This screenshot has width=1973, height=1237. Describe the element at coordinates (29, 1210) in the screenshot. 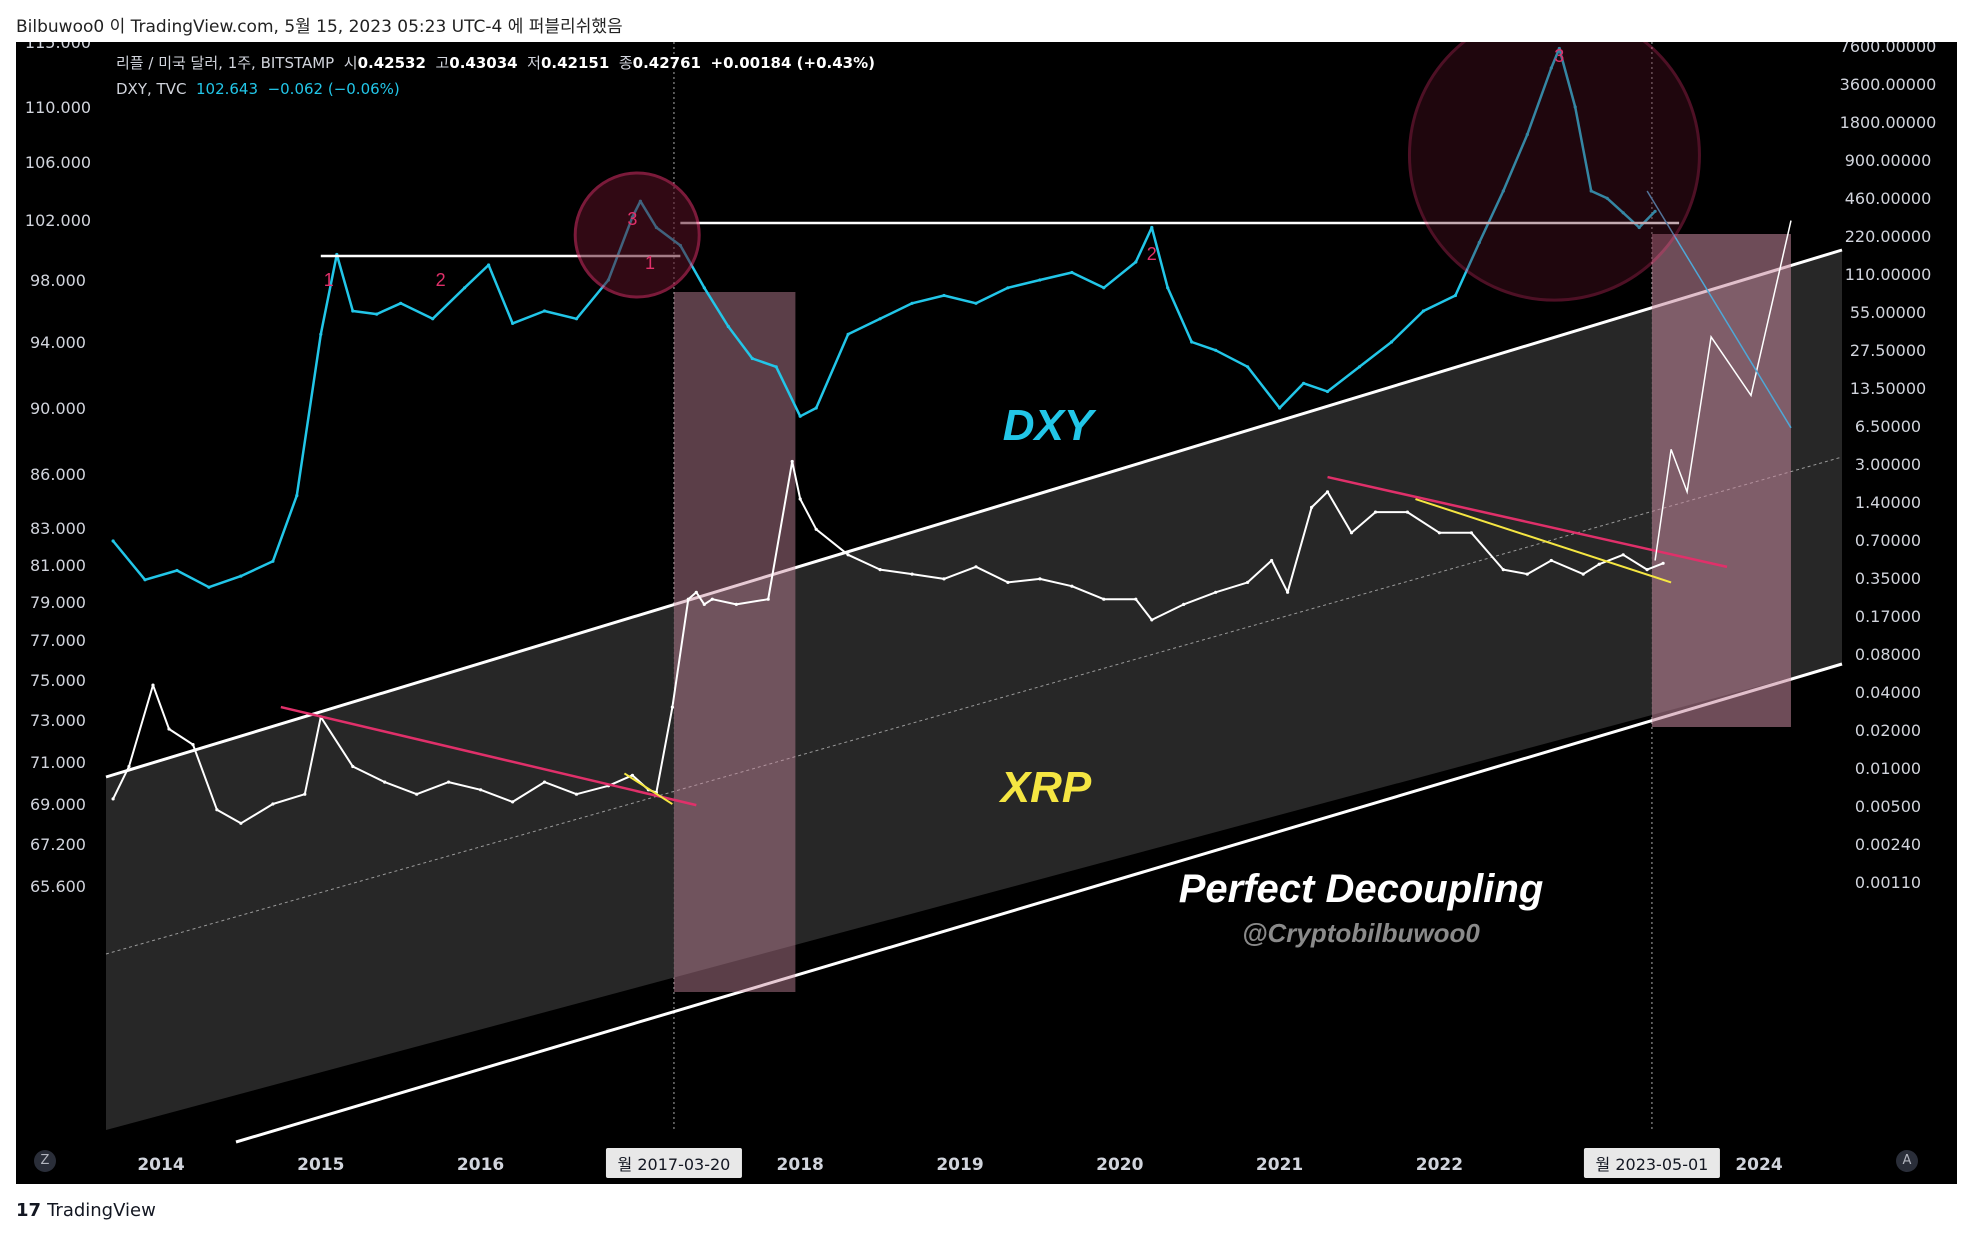

I see `tradingview-logo-icon: 𝟭𝟳` at that location.